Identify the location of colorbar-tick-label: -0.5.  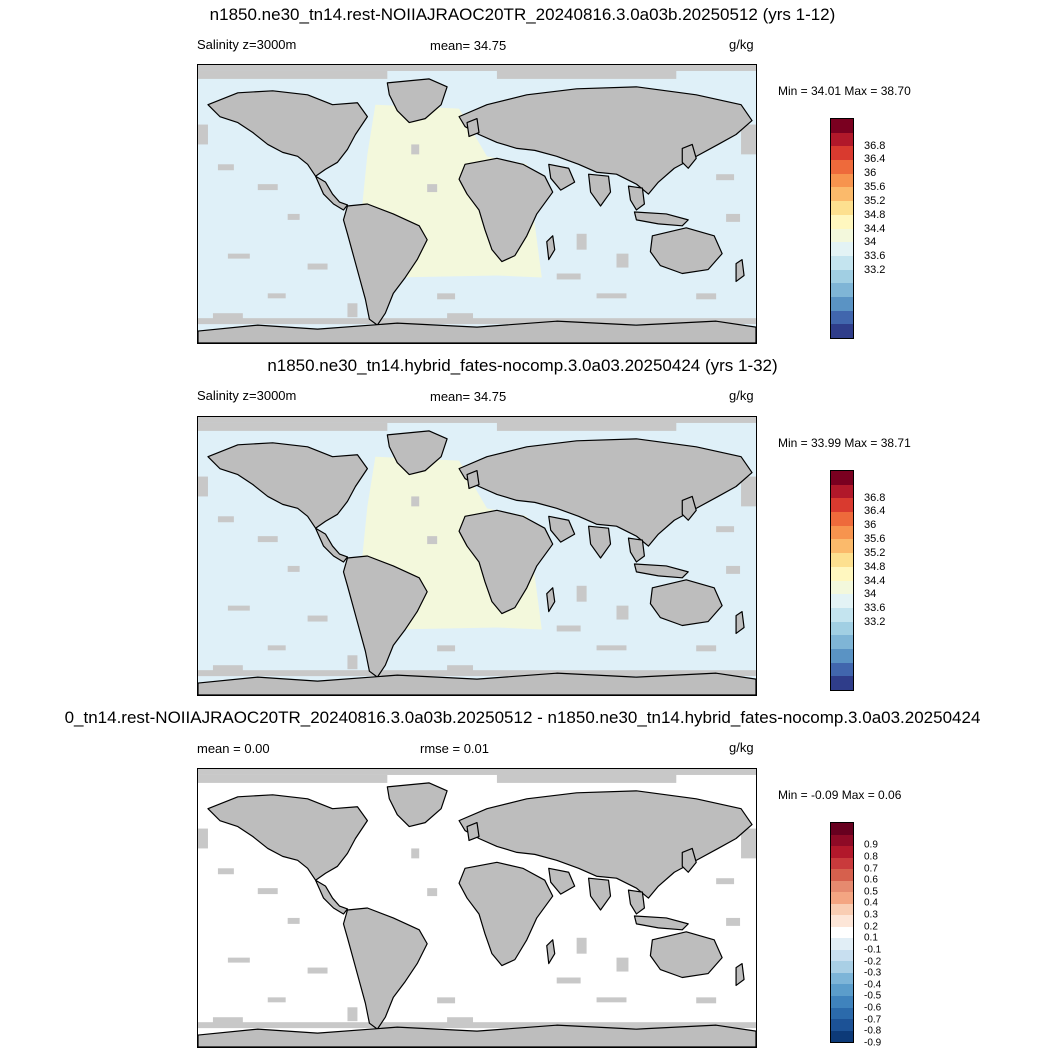
(873, 996).